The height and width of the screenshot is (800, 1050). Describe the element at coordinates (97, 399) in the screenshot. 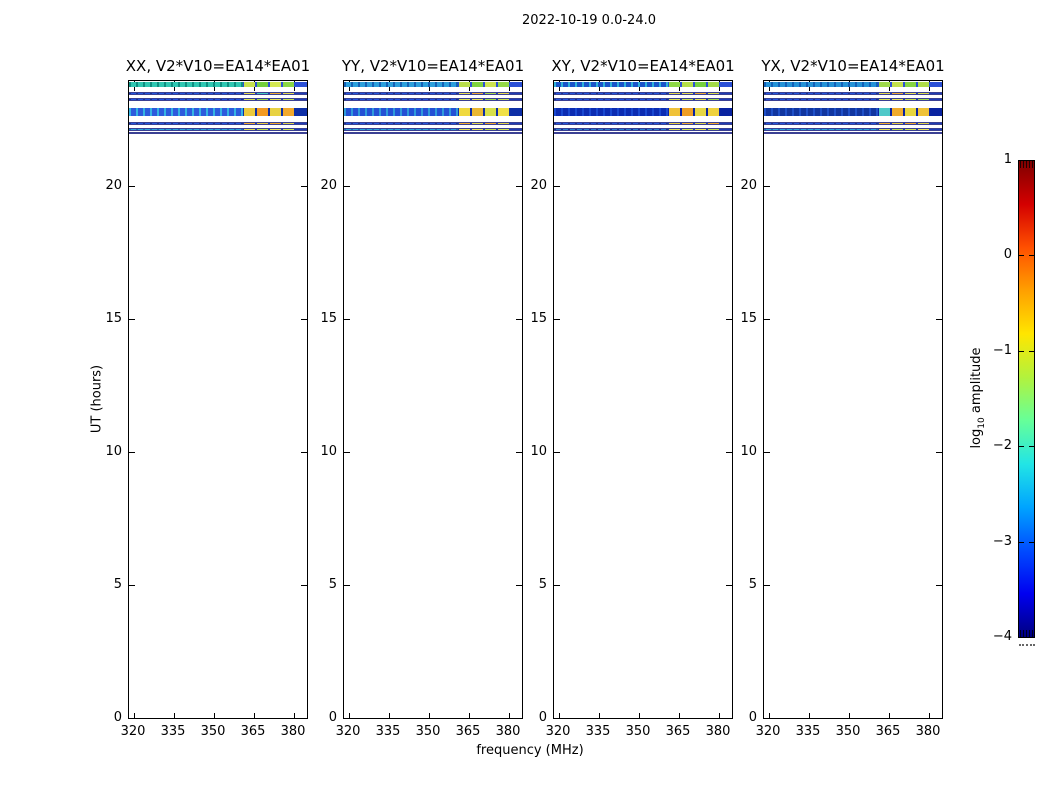

I see `y-axis-label: UT (hours)` at that location.